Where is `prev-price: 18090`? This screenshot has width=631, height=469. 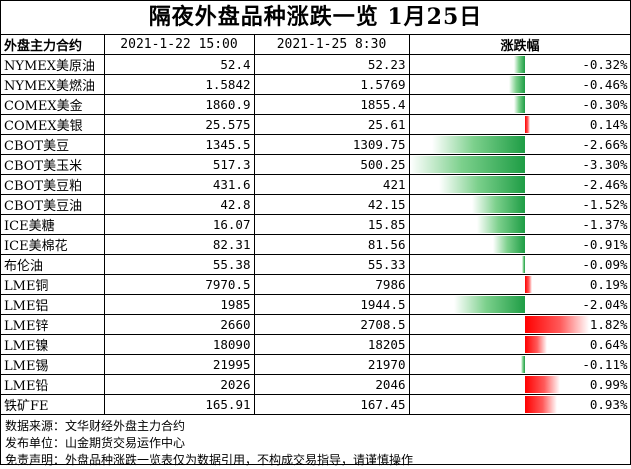
prev-price: 18090 is located at coordinates (179, 344).